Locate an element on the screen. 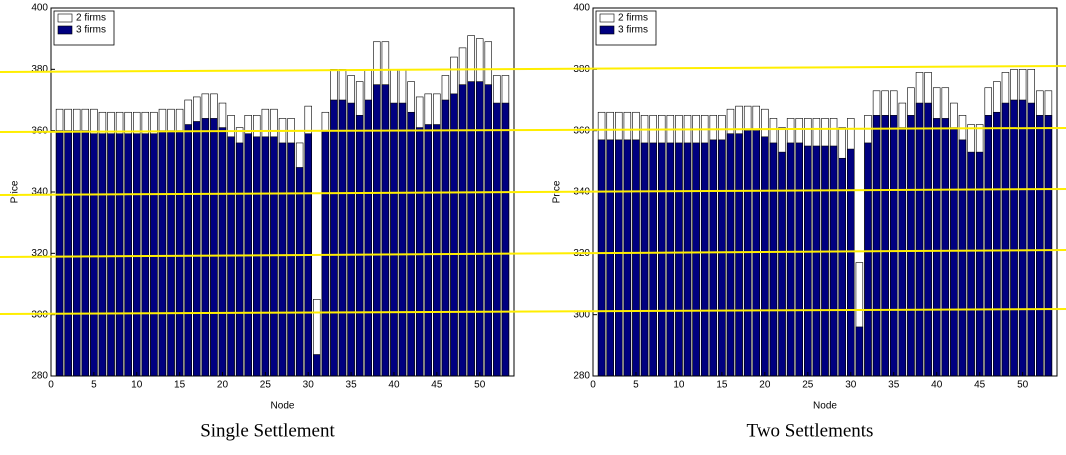 The image size is (1066, 455). x-tick-label: 50 is located at coordinates (480, 385).